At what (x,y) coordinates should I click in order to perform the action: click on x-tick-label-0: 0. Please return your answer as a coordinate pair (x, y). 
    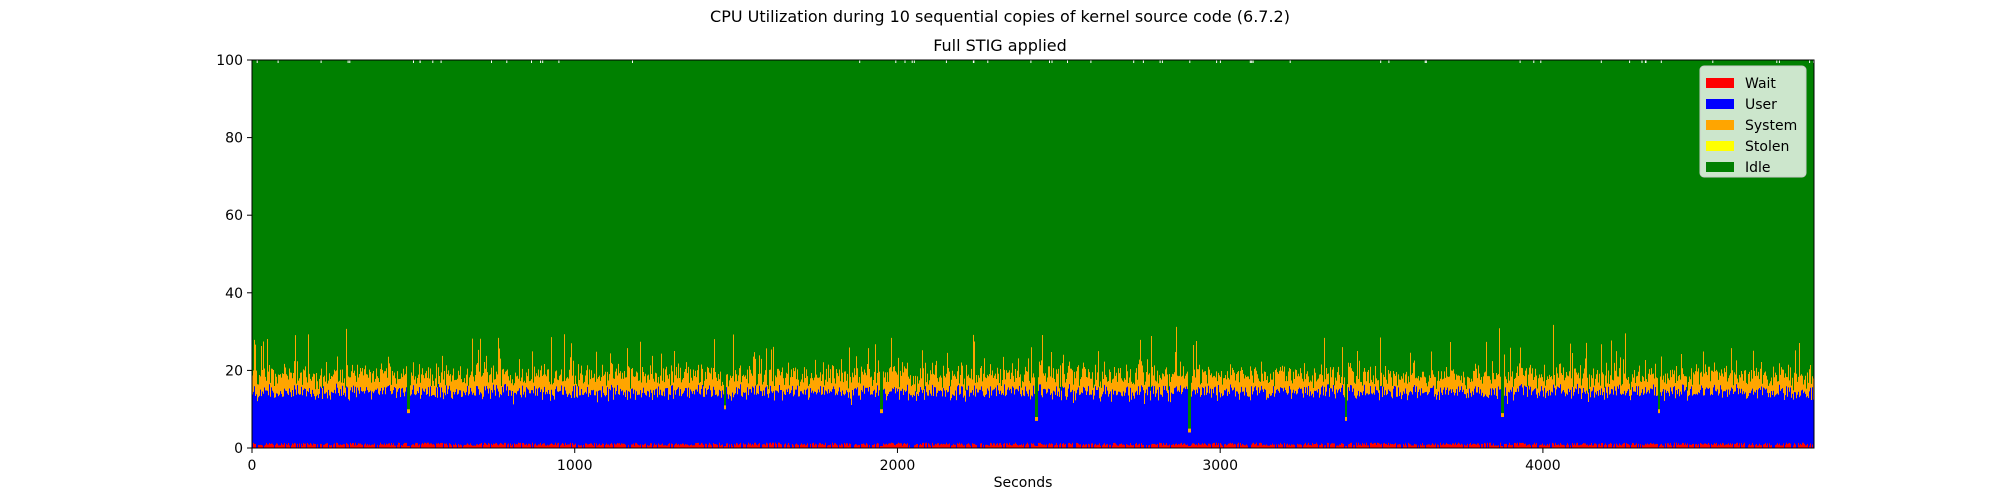
    Looking at the image, I should click on (252, 466).